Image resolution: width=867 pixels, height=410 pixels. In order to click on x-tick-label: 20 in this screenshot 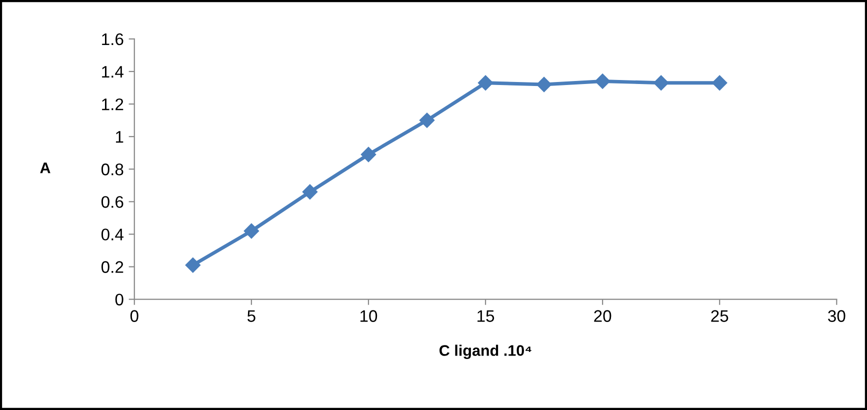, I will do `click(603, 316)`.